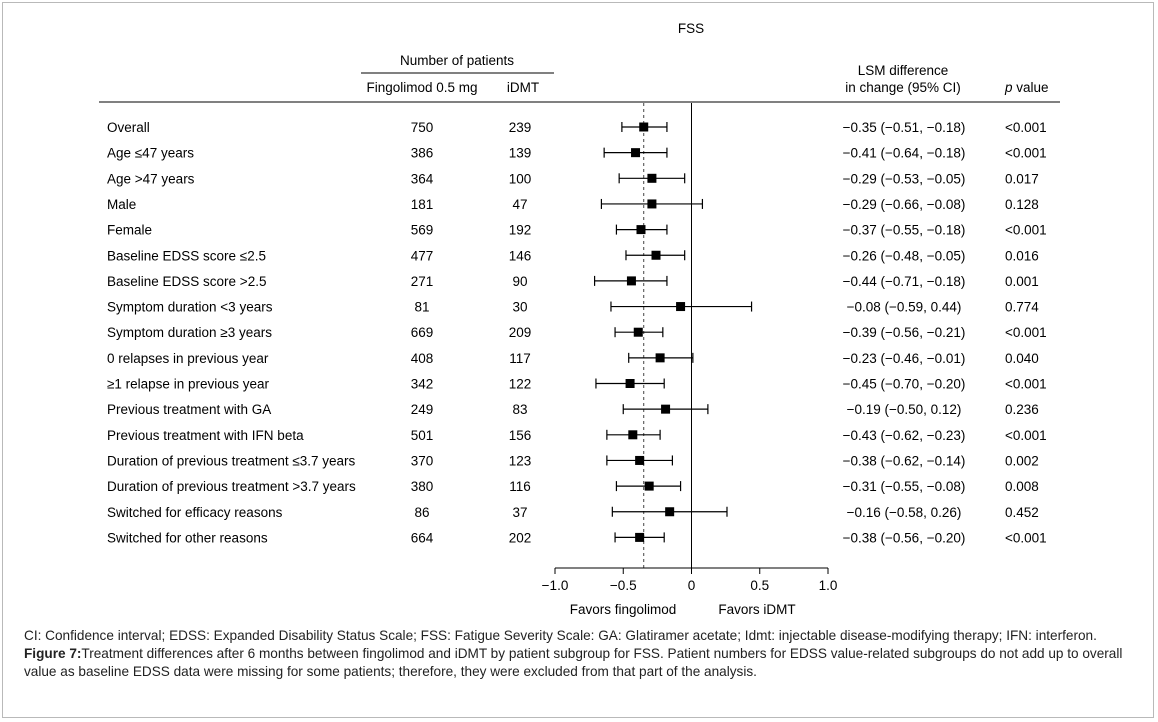 This screenshot has width=1158, height=722. I want to click on p-value-text: 0.774, so click(1022, 307).